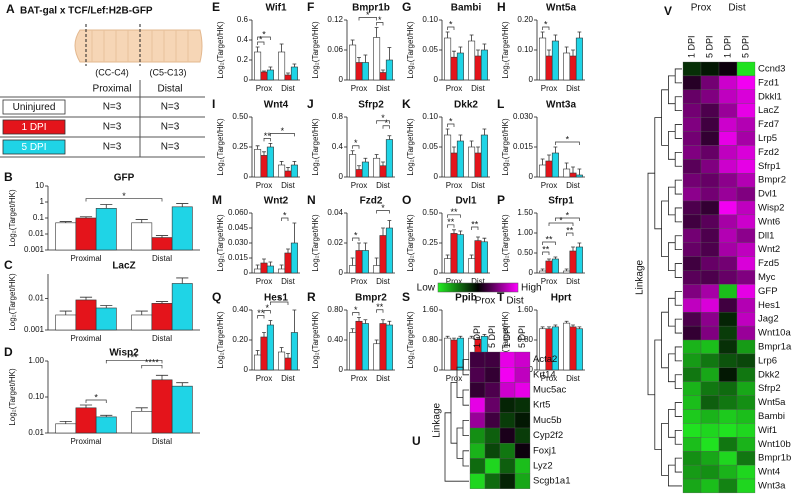 This screenshot has height=498, width=800. What do you see at coordinates (124, 353) in the screenshot?
I see `chart-title: Wisp2` at bounding box center [124, 353].